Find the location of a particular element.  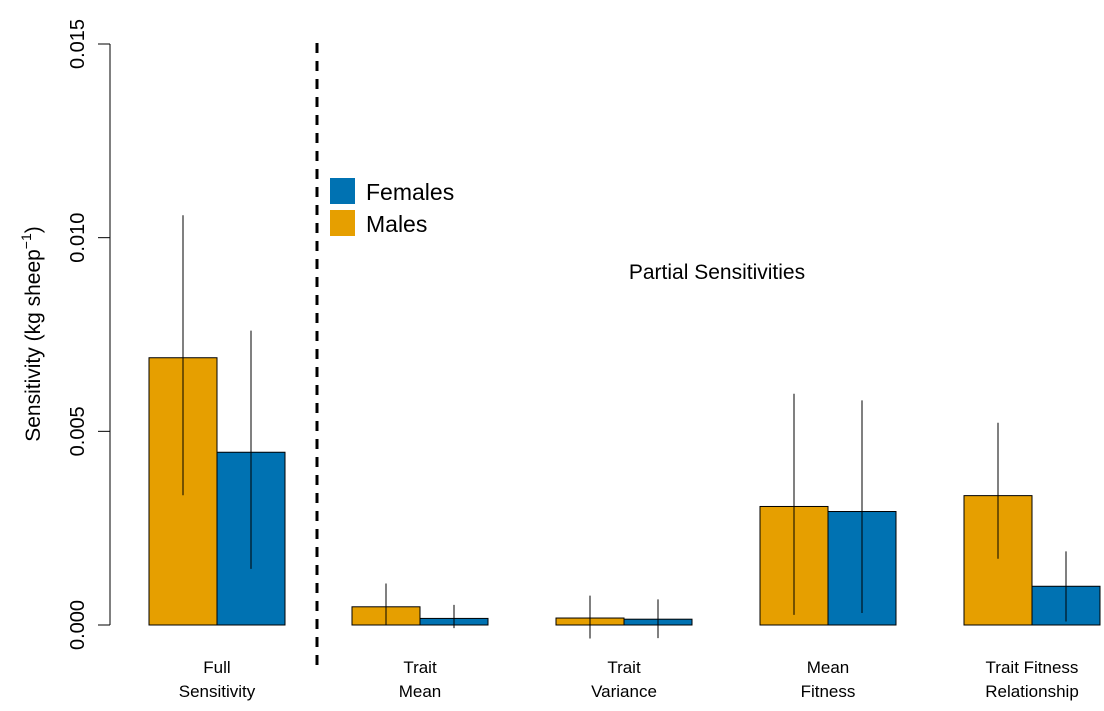

y-tick-label-1: 0.005 is located at coordinates (78, 431).